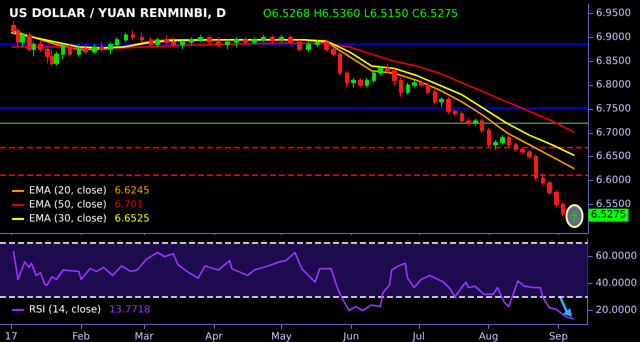 The width and height of the screenshot is (640, 342). What do you see at coordinates (418, 337) in the screenshot?
I see `x-tick-label: Jul` at bounding box center [418, 337].